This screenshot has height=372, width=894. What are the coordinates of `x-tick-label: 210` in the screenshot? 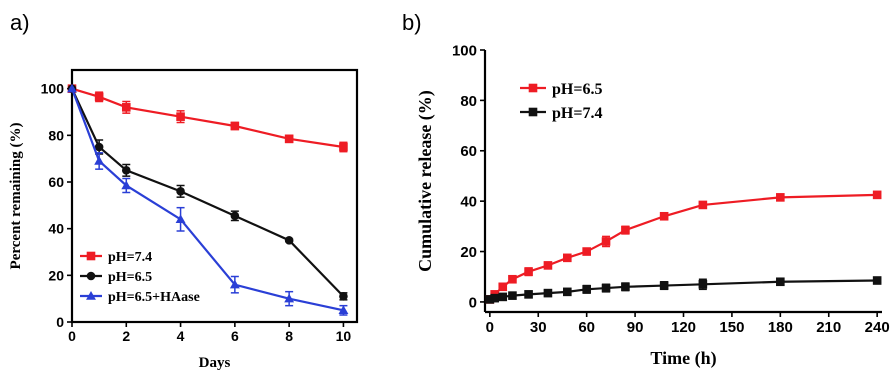 It's located at (828, 327).